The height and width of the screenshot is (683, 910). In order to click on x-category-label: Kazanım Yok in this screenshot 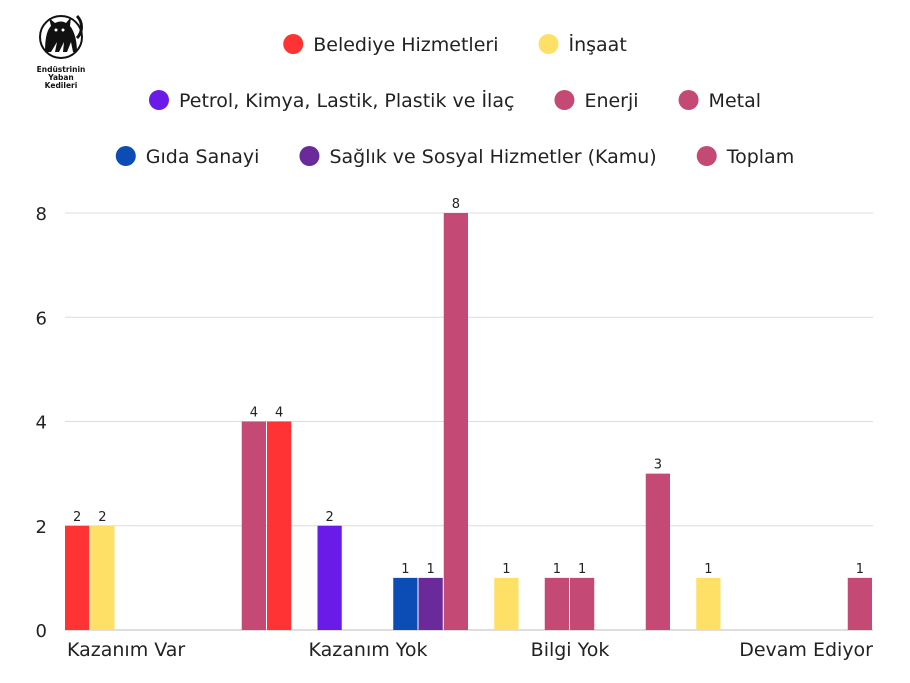, I will do `click(368, 650)`.